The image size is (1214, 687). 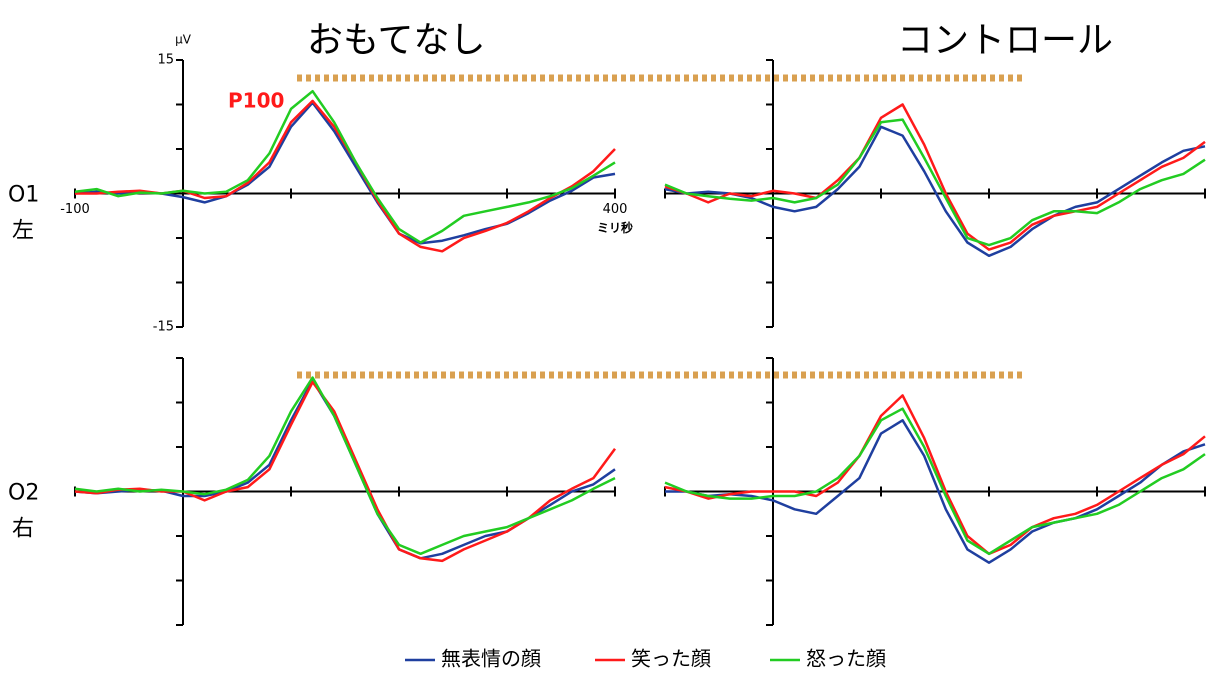 I want to click on y-unit: μV, so click(x=183, y=40).